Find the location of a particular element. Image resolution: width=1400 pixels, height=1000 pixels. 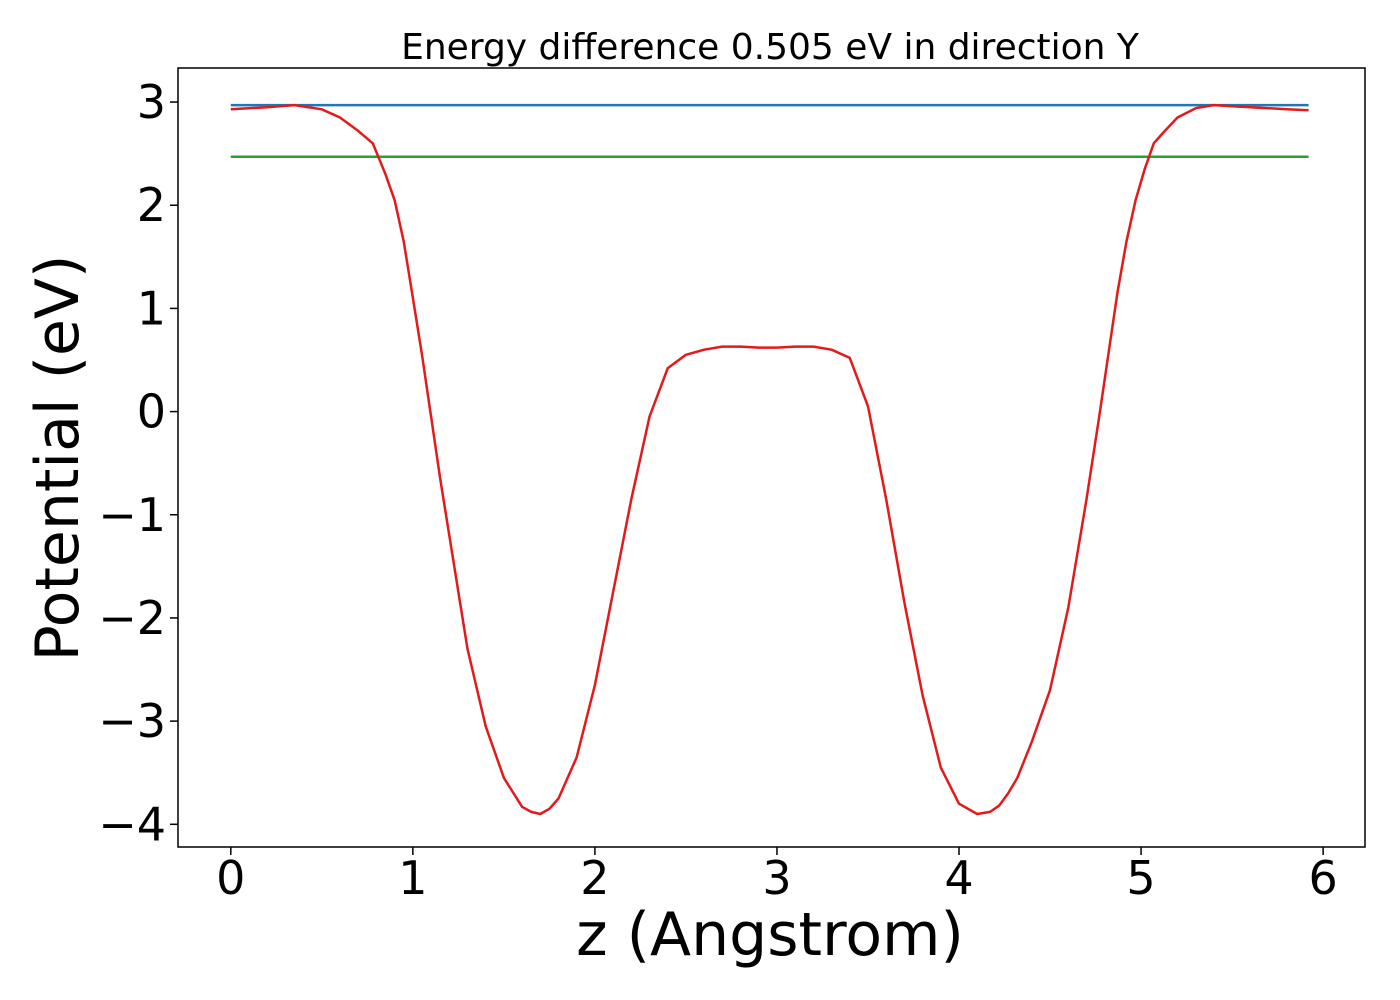

x-axis-label: z (Angstrom) is located at coordinates (770, 935).